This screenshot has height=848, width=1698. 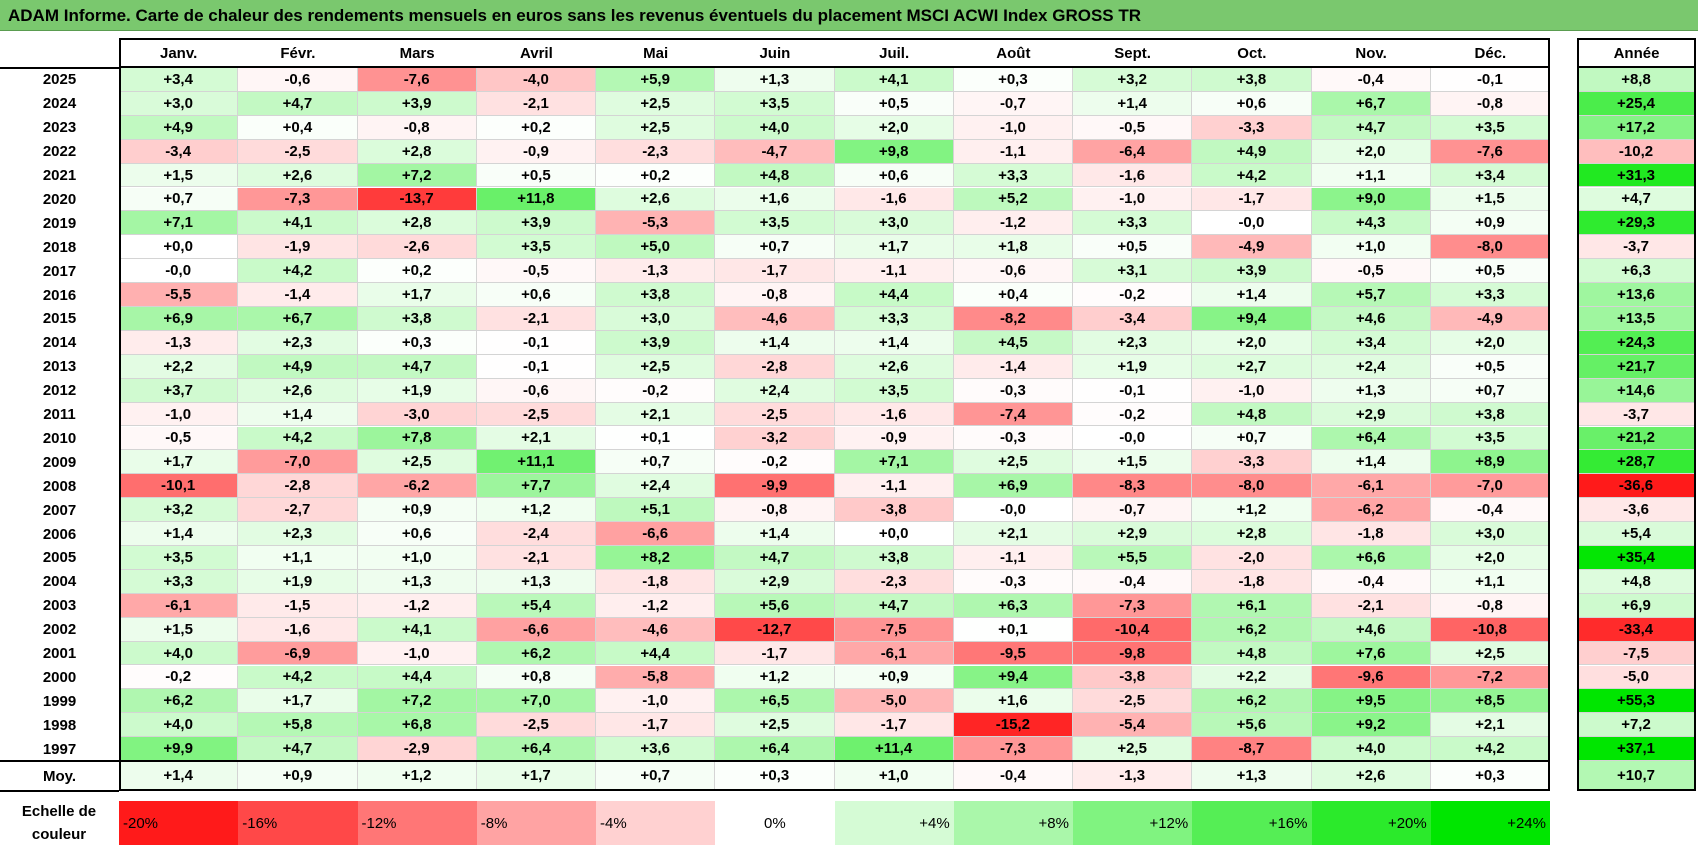 I want to click on year-label: 2000, so click(x=59, y=677).